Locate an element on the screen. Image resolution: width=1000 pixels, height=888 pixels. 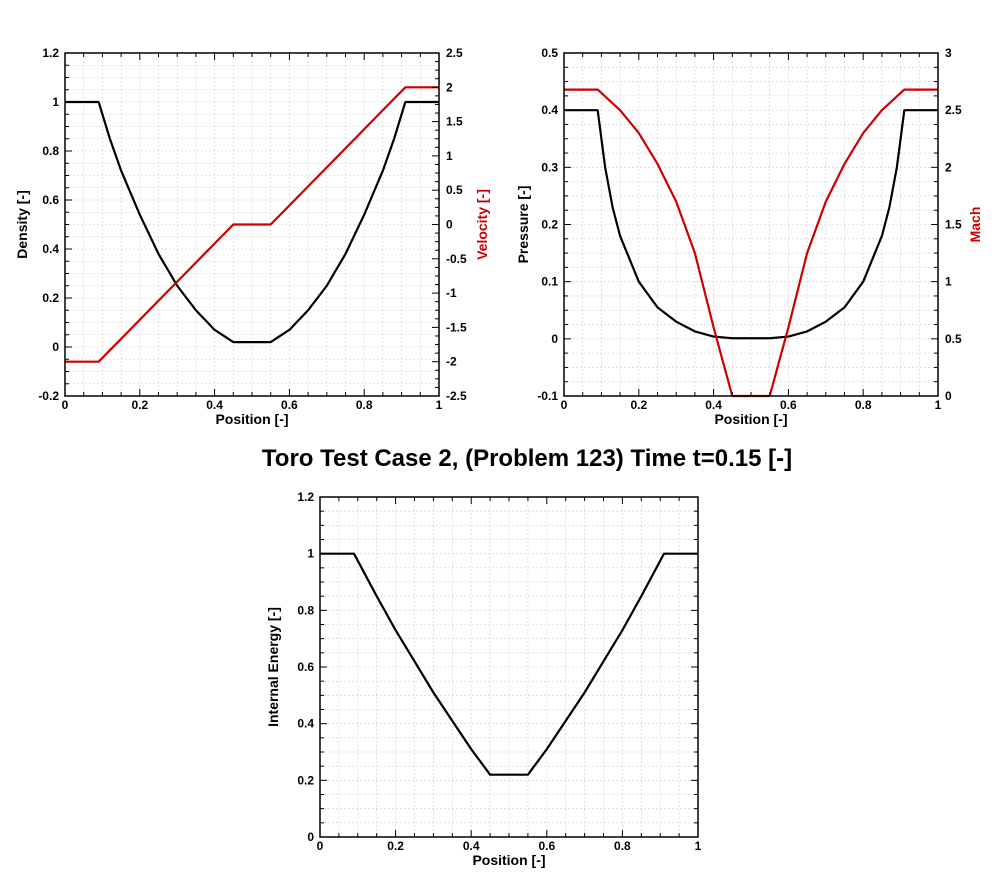
y-tick-label: 0.1 is located at coordinates (549, 282).